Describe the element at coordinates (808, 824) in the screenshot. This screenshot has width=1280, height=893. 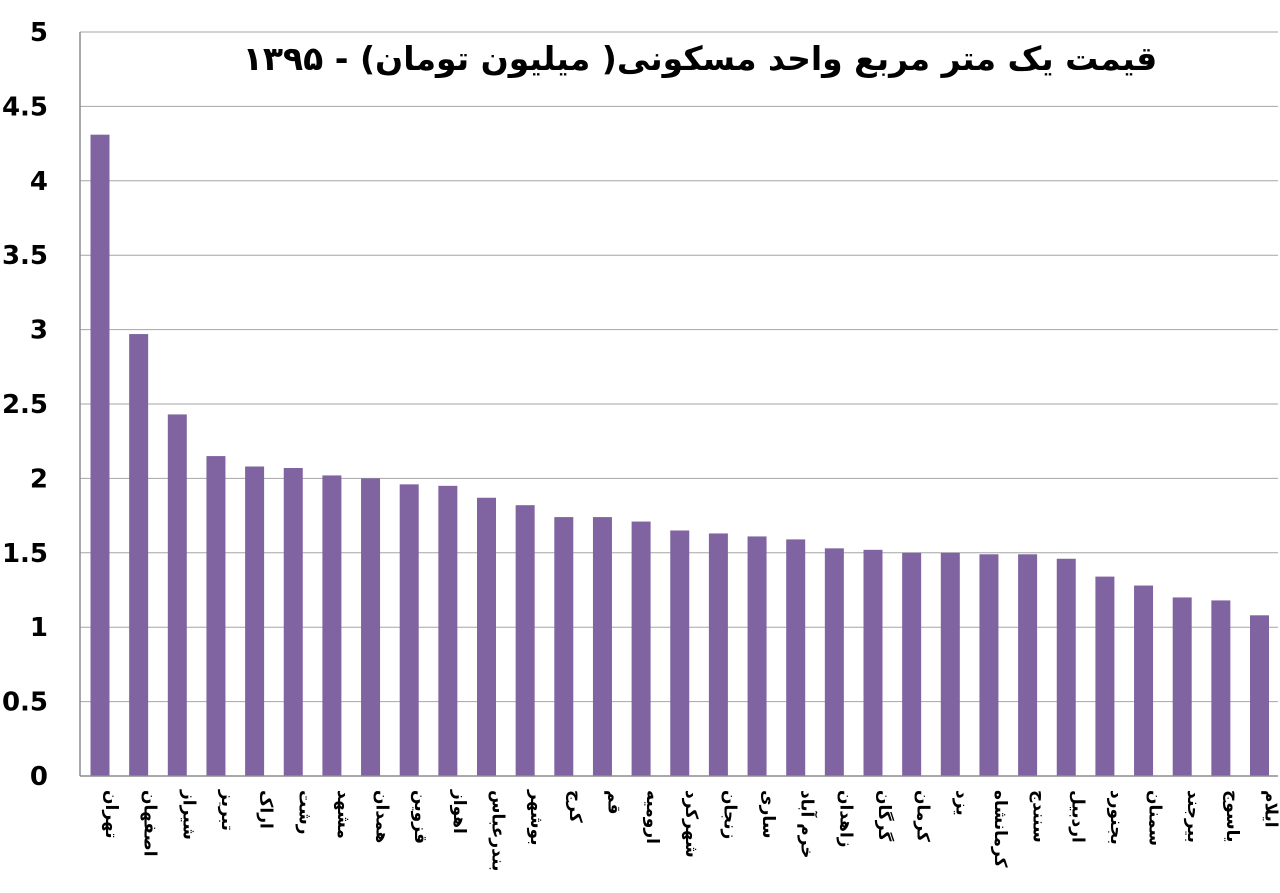
I see `x-tick-label: خرم آباد` at that location.